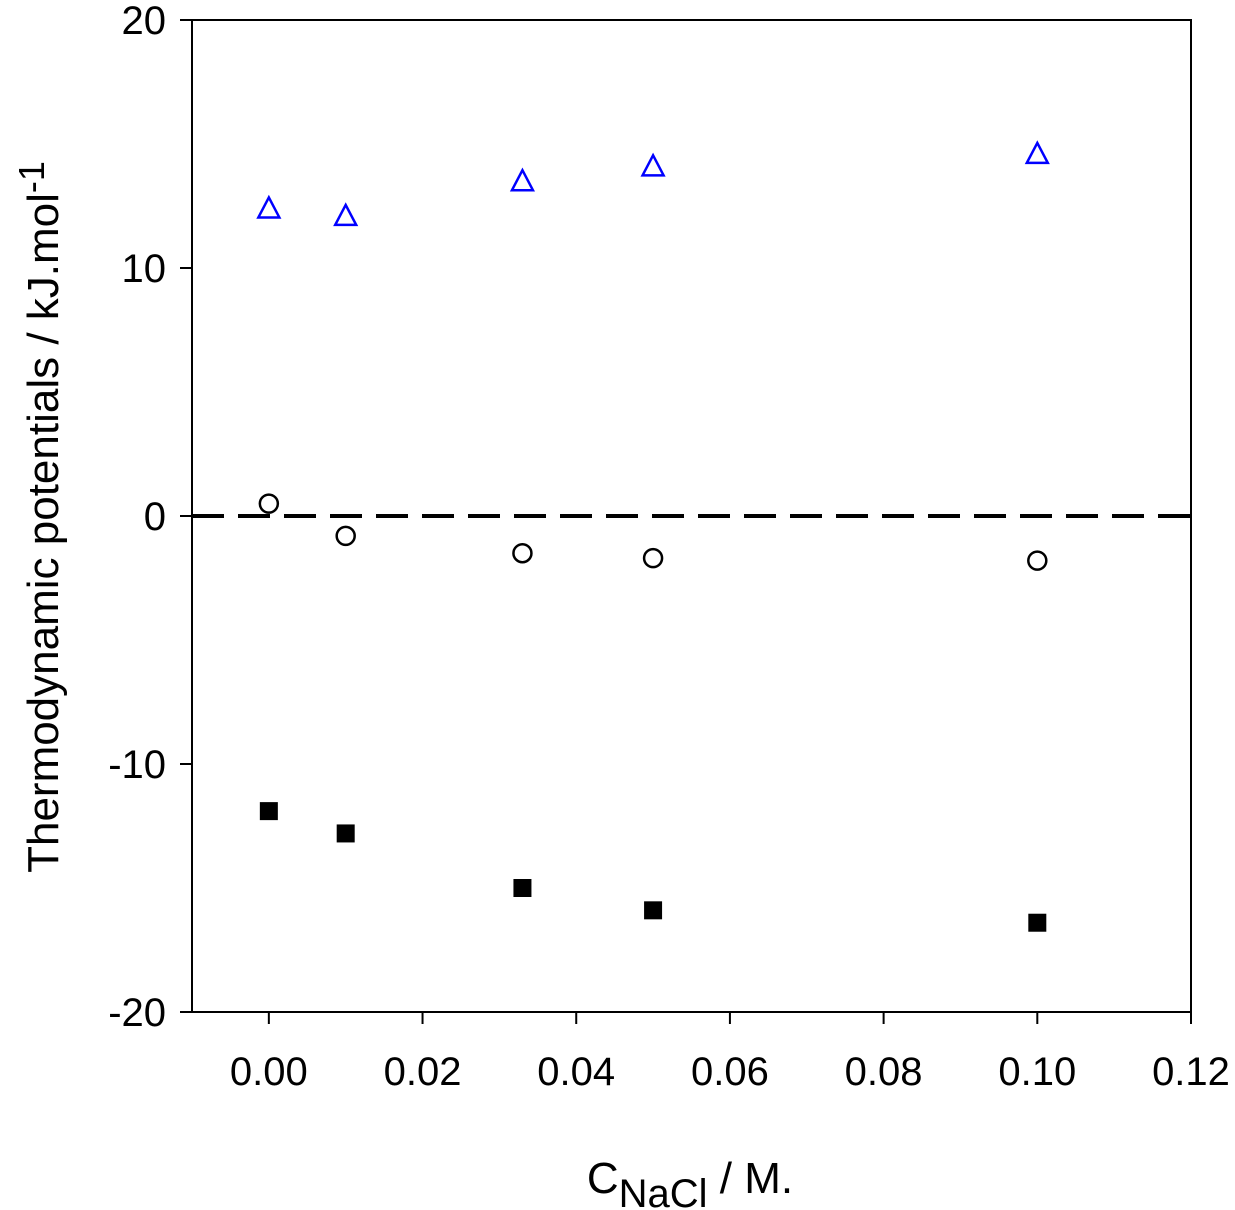 The height and width of the screenshot is (1210, 1235). Describe the element at coordinates (884, 1072) in the screenshot. I see `x-tick-label: 0.08` at that location.